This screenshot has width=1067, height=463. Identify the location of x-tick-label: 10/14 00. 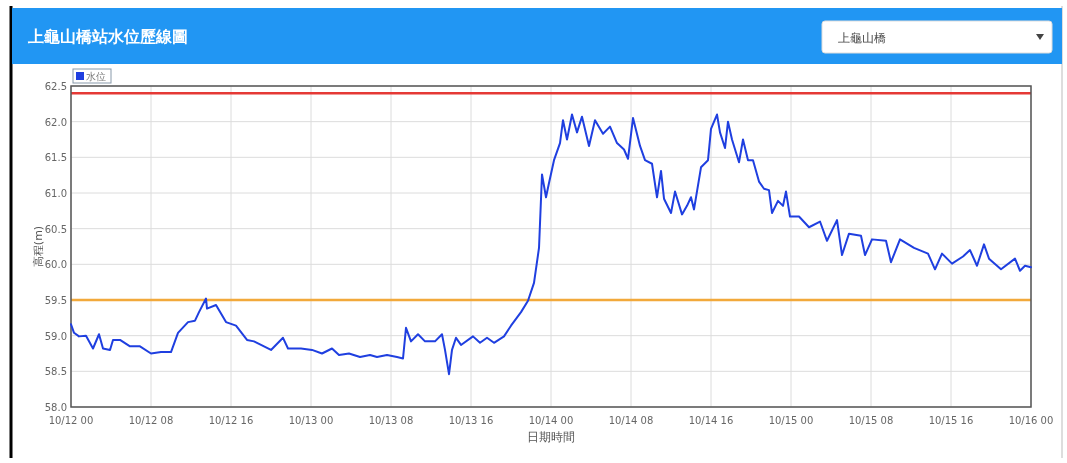
(551, 420).